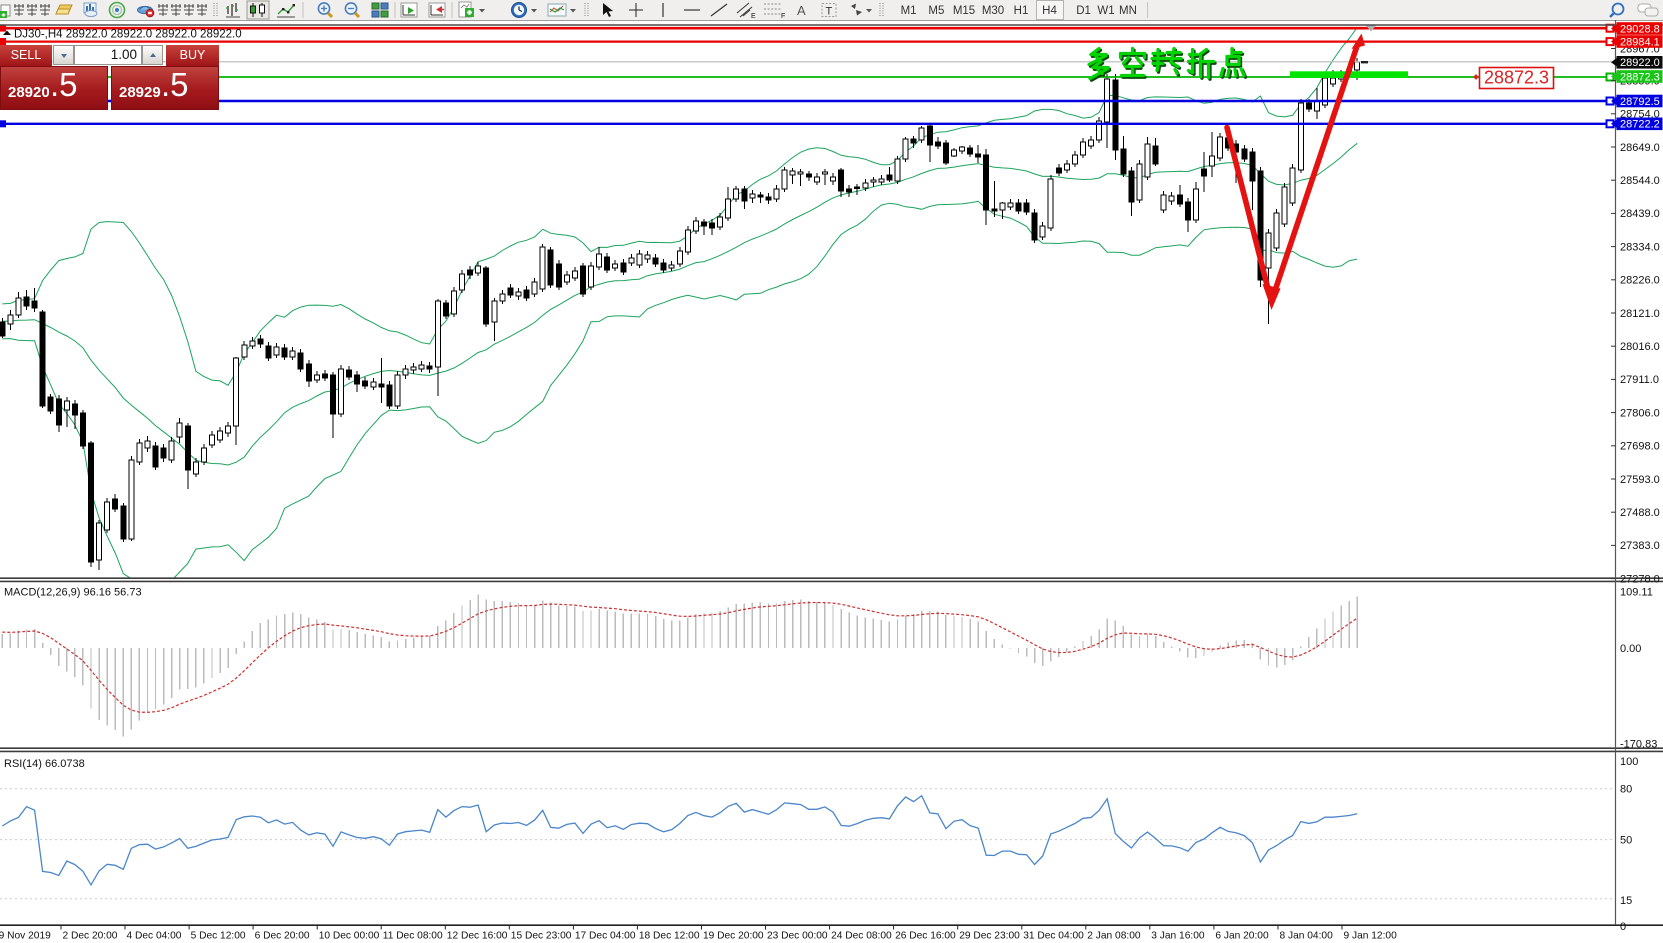 The width and height of the screenshot is (1663, 943). I want to click on svg-text: 27383.0, so click(1640, 546).